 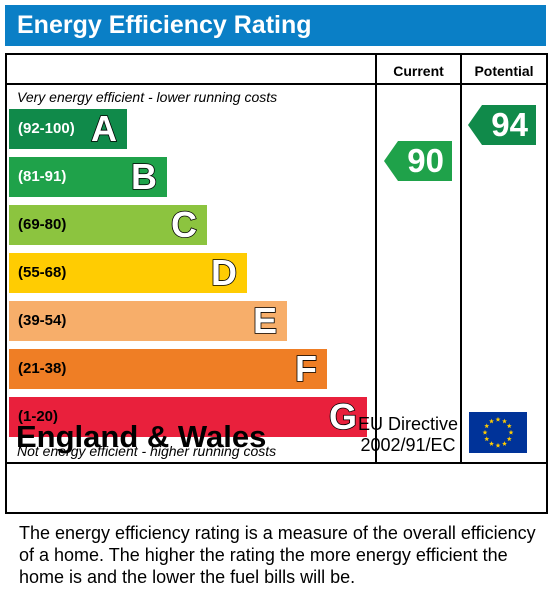 What do you see at coordinates (276, 463) in the screenshot?
I see `footer-divider` at bounding box center [276, 463].